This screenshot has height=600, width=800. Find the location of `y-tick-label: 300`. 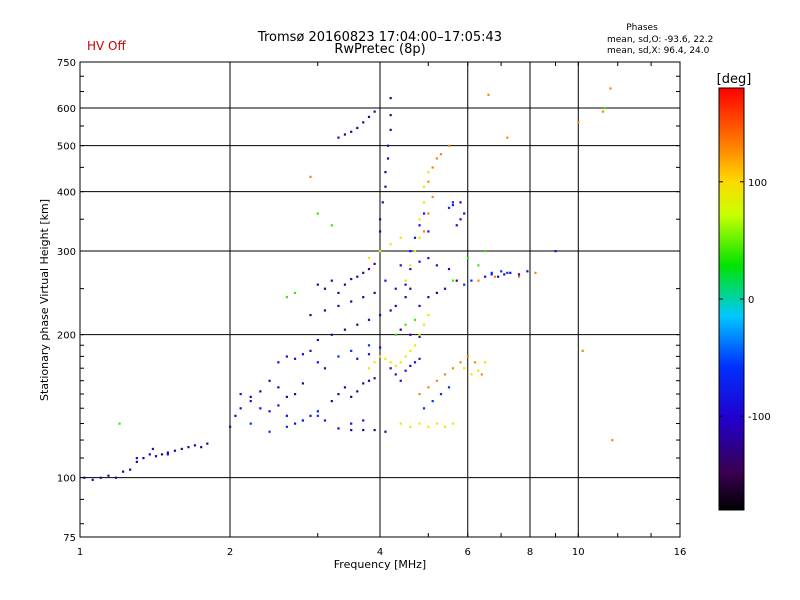

y-tick-label: 300 is located at coordinates (66, 252).